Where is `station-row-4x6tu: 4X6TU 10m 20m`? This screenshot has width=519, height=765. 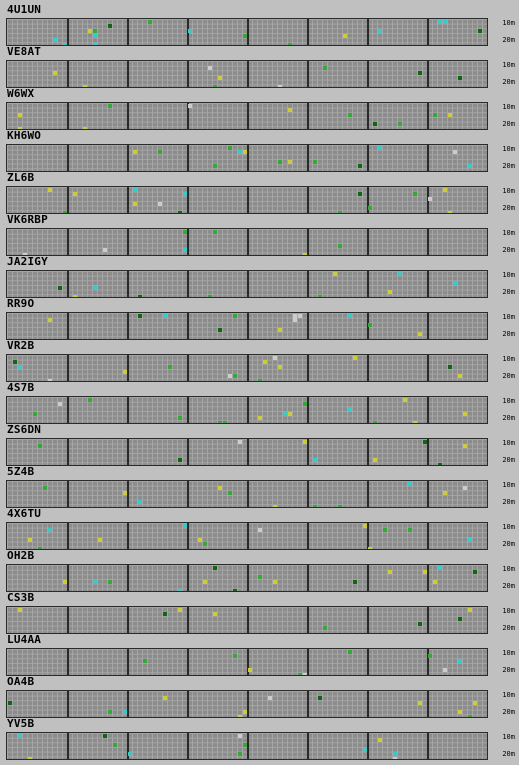
station-row-4x6tu: 4X6TU 10m 20m is located at coordinates (259, 529).